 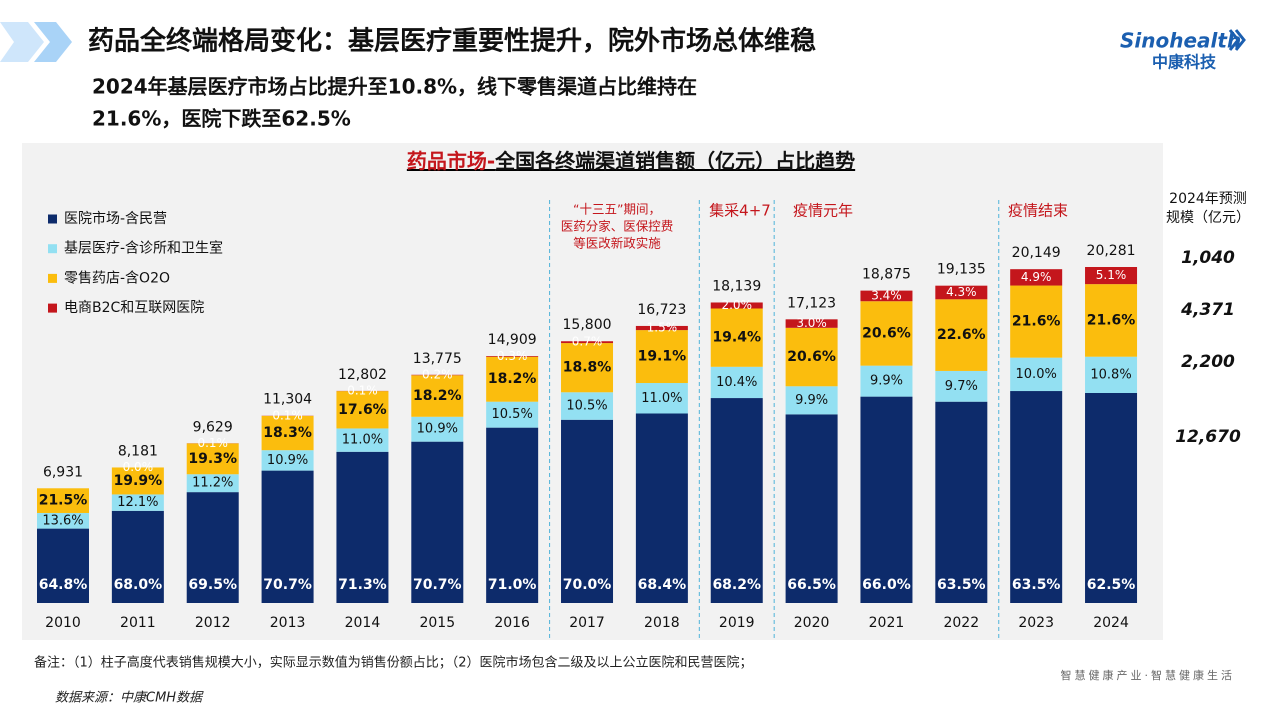 I want to click on data-label: 18.2%, so click(x=512, y=379).